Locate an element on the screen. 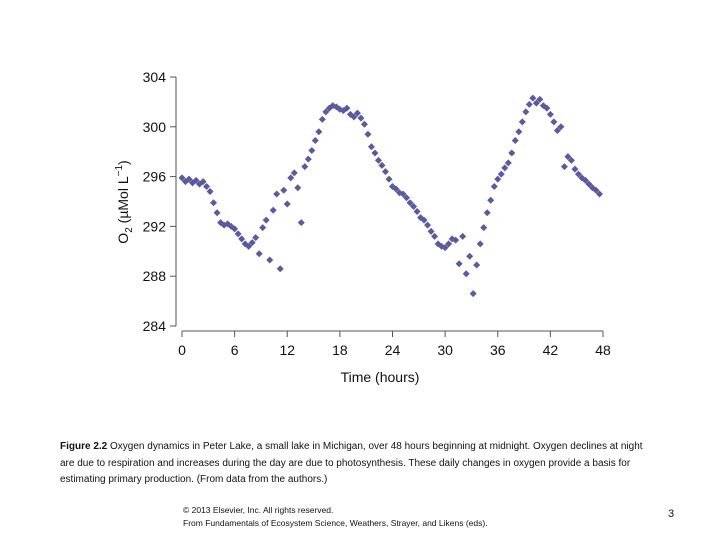 The image size is (720, 540). y-tick-label: 296 is located at coordinates (155, 177).